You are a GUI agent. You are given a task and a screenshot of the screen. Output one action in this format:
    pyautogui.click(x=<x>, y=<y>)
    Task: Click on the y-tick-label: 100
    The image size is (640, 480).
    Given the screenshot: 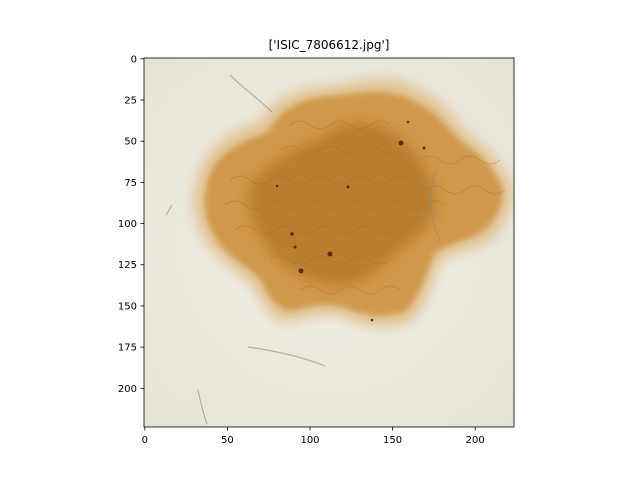 What is the action you would take?
    pyautogui.click(x=127, y=224)
    